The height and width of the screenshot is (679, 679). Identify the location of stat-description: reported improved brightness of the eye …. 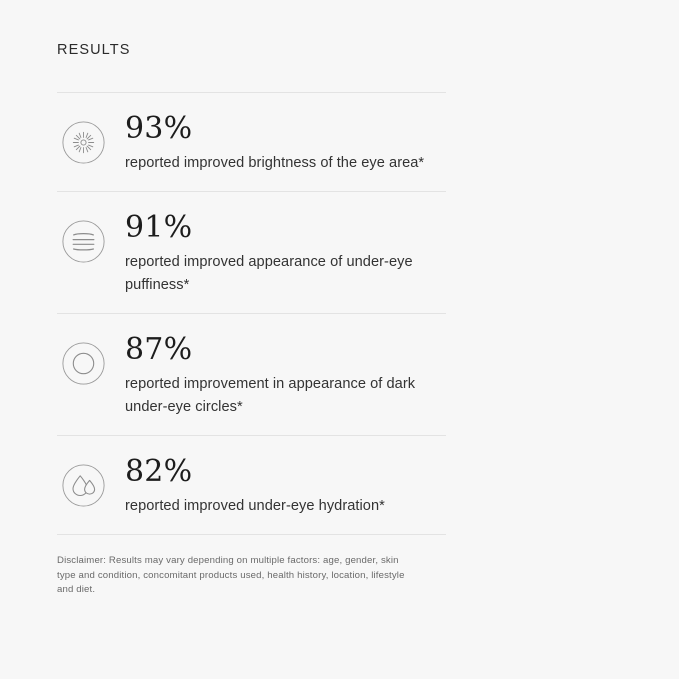
(275, 163).